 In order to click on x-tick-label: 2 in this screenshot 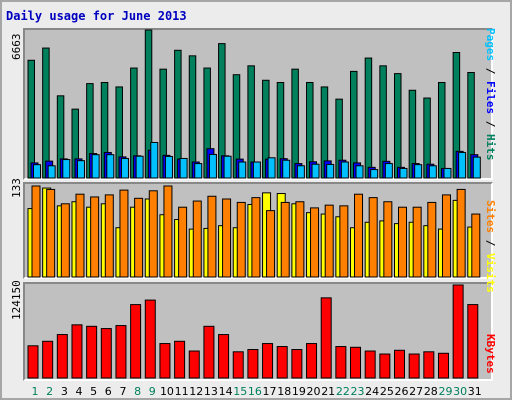, I will do `click(49, 391)`.